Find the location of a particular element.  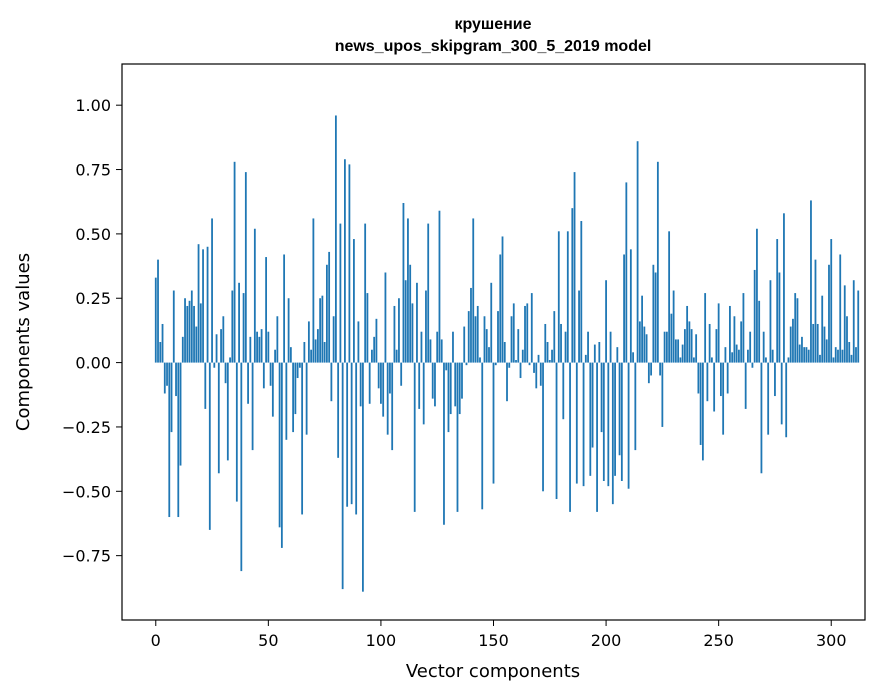

y-tick-label: −0.50 is located at coordinates (86, 491).